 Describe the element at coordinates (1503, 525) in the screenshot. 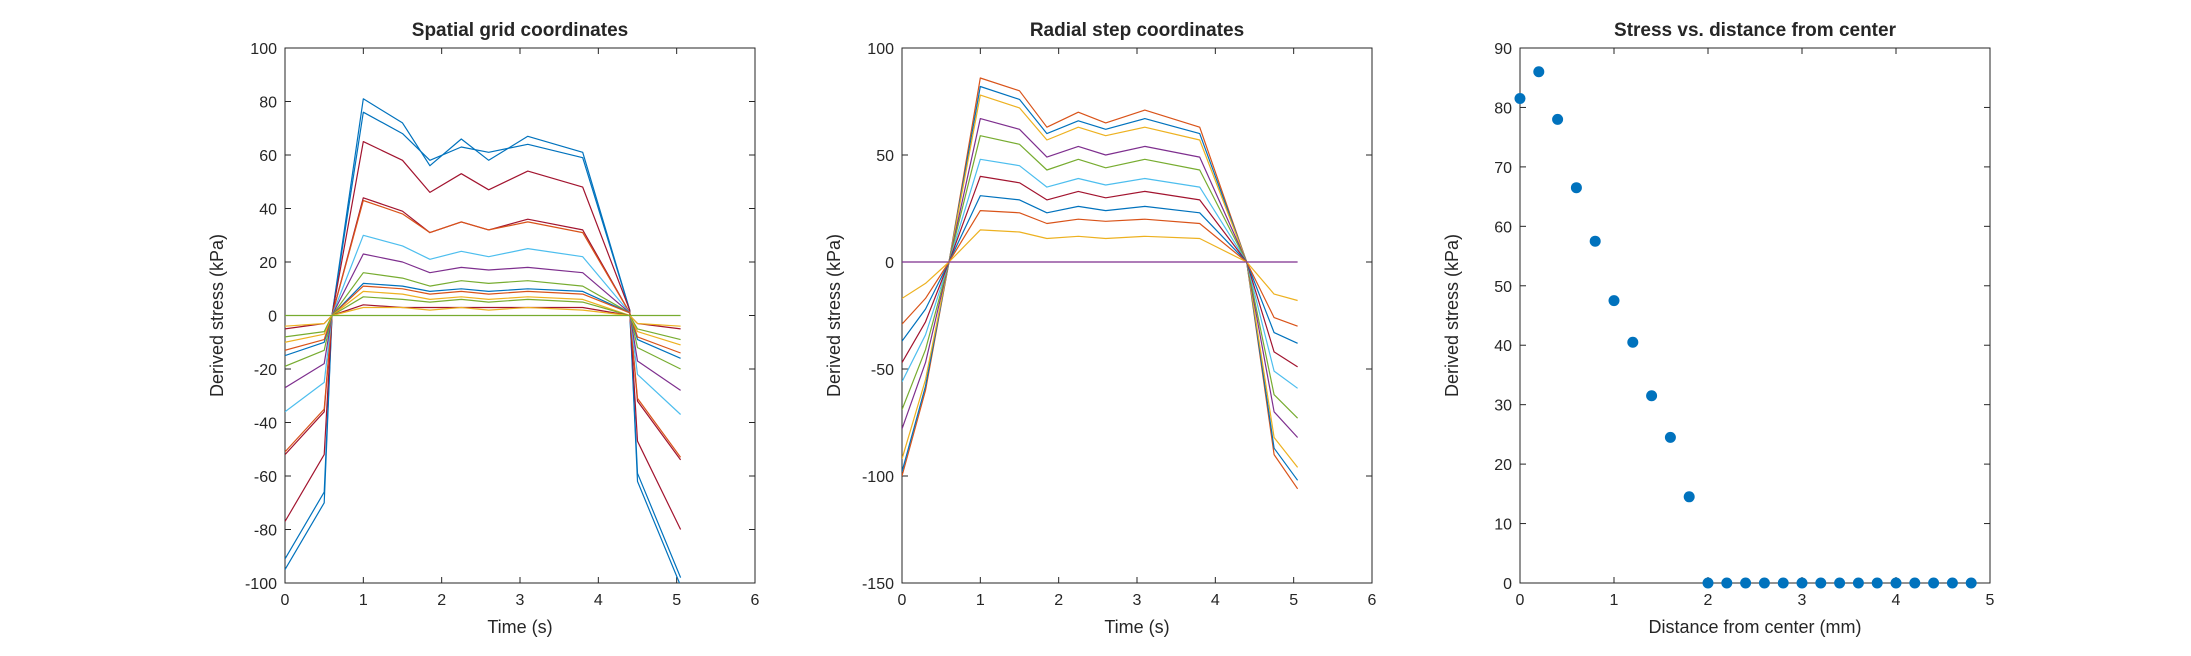

I see `y-tick-label: 10` at that location.